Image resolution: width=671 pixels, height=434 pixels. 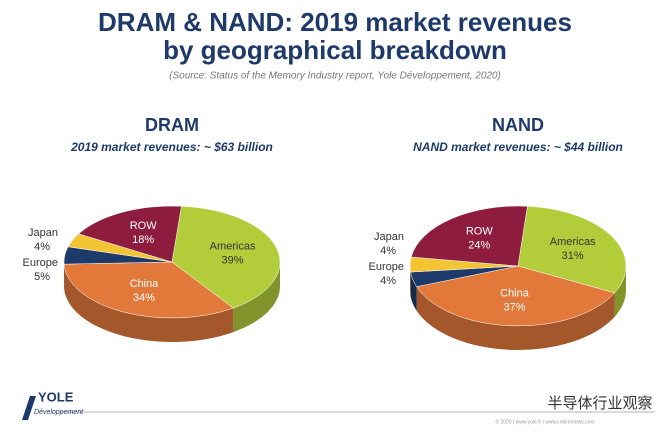 What do you see at coordinates (479, 246) in the screenshot?
I see `slice-value-label: 24%` at bounding box center [479, 246].